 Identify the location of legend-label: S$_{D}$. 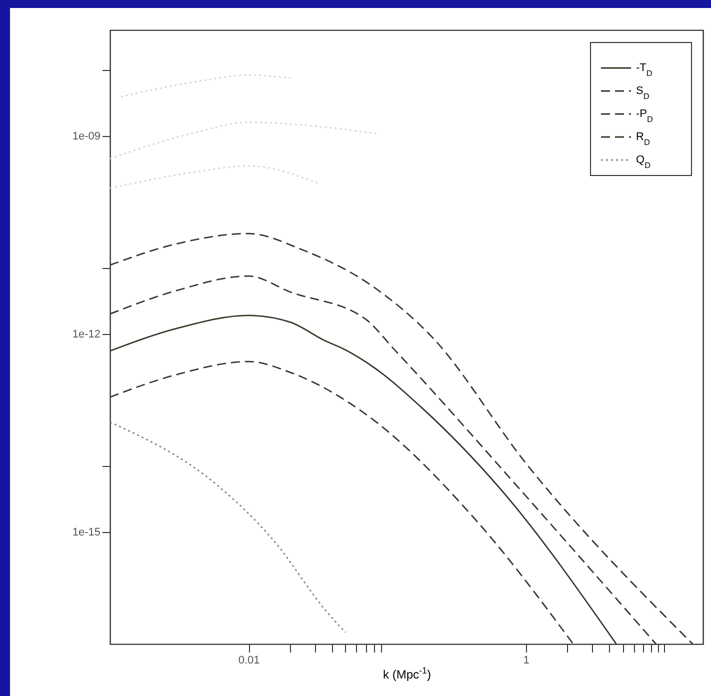
(643, 92).